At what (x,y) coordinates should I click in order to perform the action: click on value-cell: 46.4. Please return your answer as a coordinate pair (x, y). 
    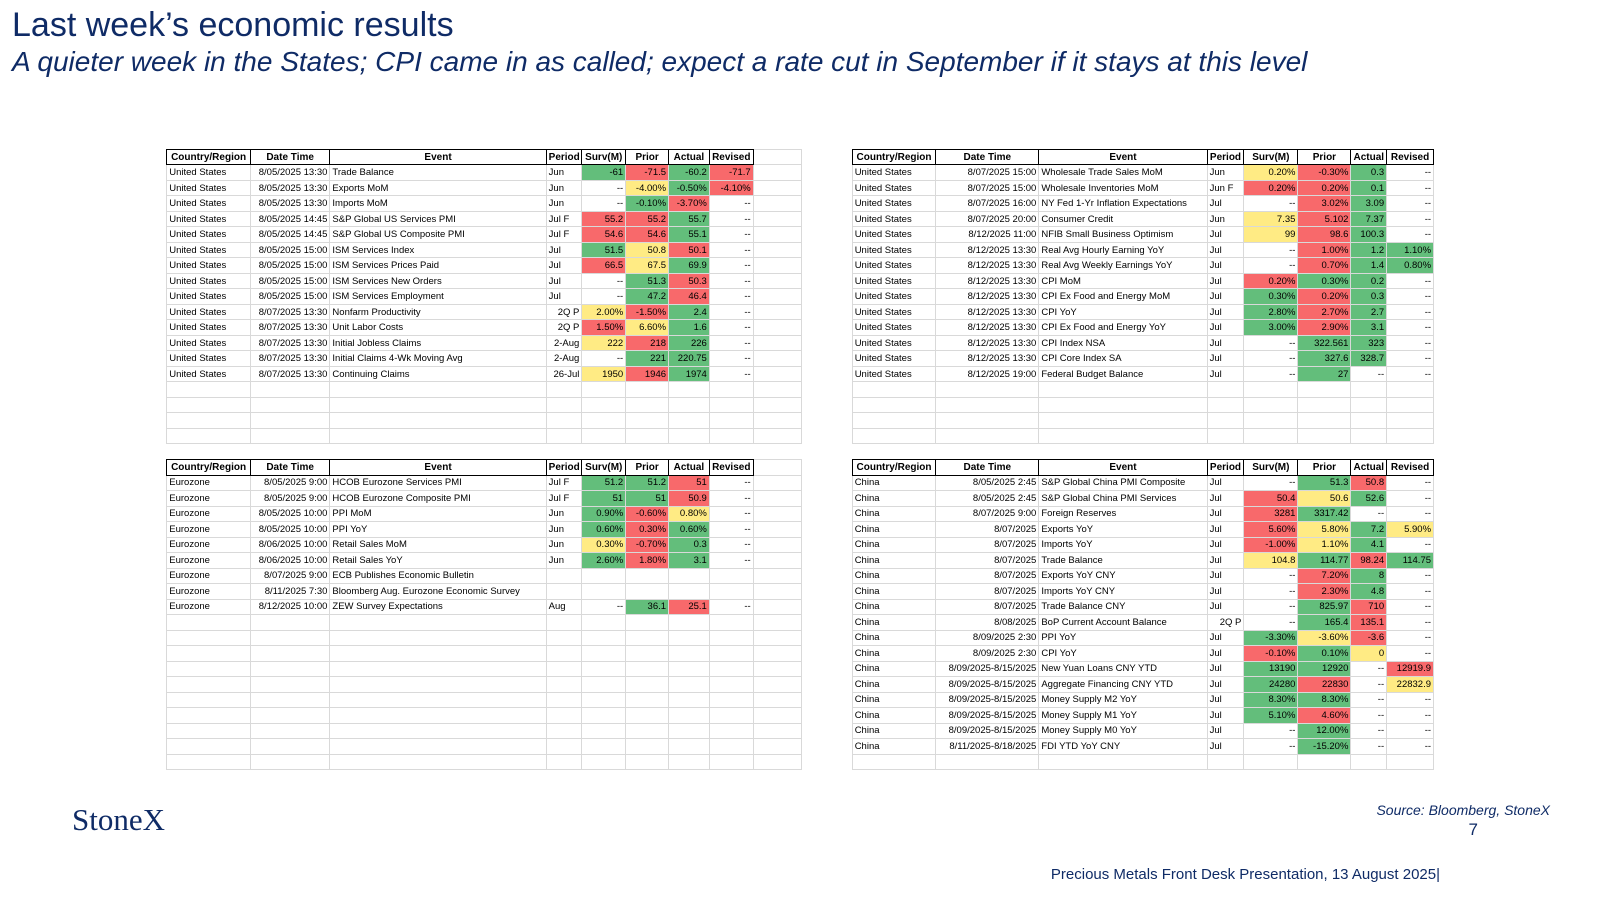
    Looking at the image, I should click on (689, 296).